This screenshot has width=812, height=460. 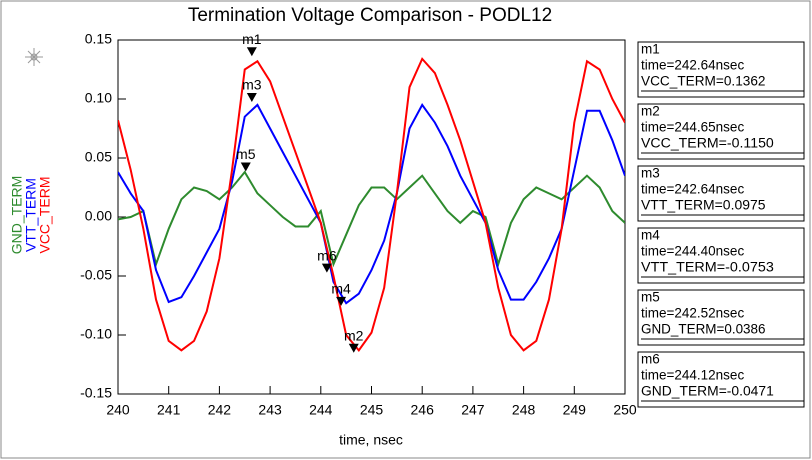 What do you see at coordinates (371, 440) in the screenshot?
I see `x-axis-label: time, nsec` at bounding box center [371, 440].